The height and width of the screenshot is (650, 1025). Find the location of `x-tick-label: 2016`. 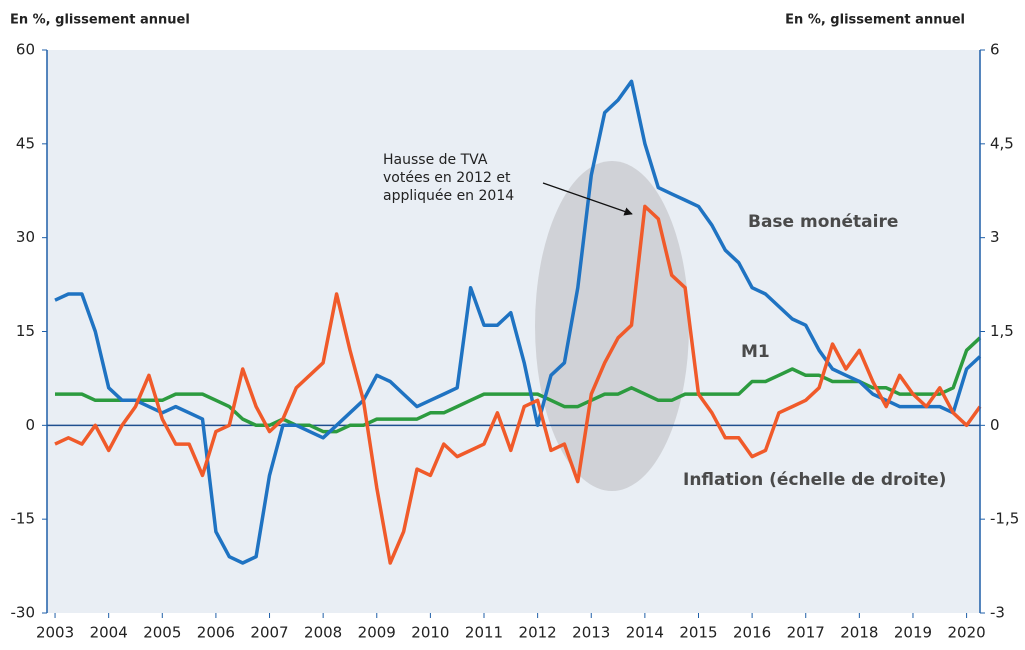

x-tick-label: 2016 is located at coordinates (752, 633).